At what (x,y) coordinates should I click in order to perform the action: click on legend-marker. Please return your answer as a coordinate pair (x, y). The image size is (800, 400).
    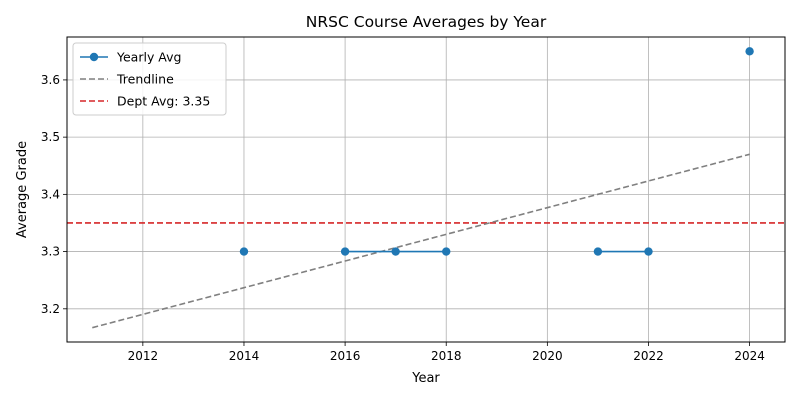
    Looking at the image, I should click on (94, 57).